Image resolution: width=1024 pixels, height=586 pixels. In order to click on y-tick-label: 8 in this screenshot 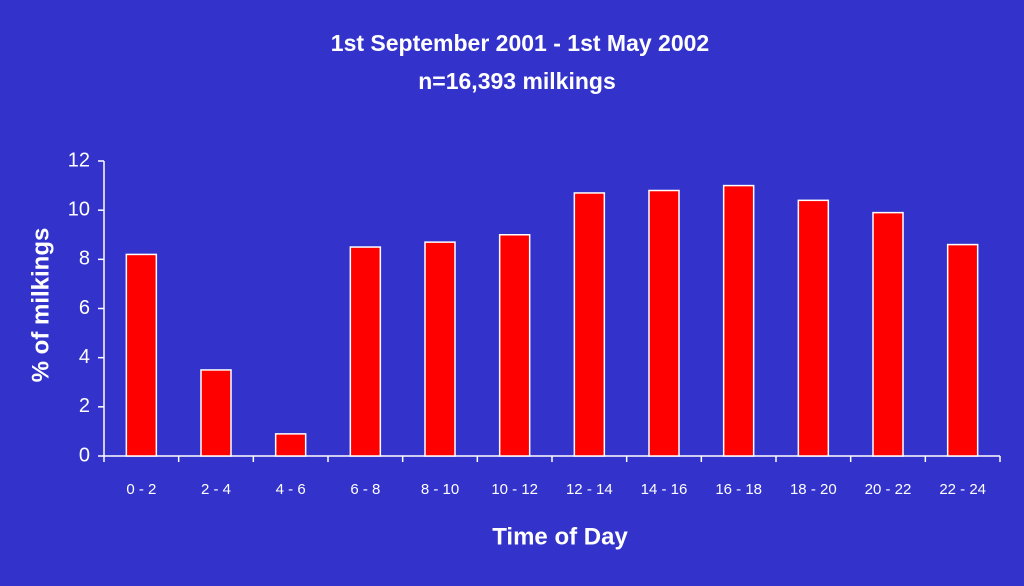, I will do `click(84, 259)`.